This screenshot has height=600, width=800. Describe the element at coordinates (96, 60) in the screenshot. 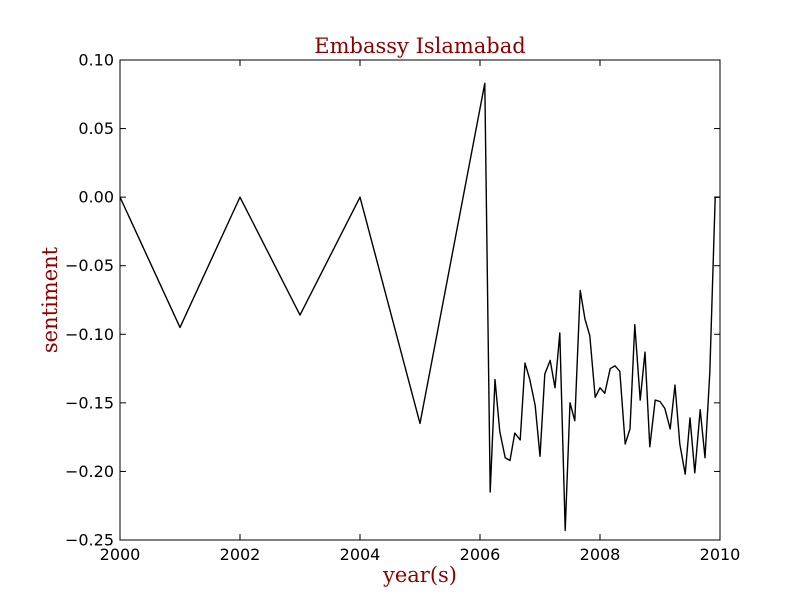

I see `y-tick-label: 0.10` at that location.